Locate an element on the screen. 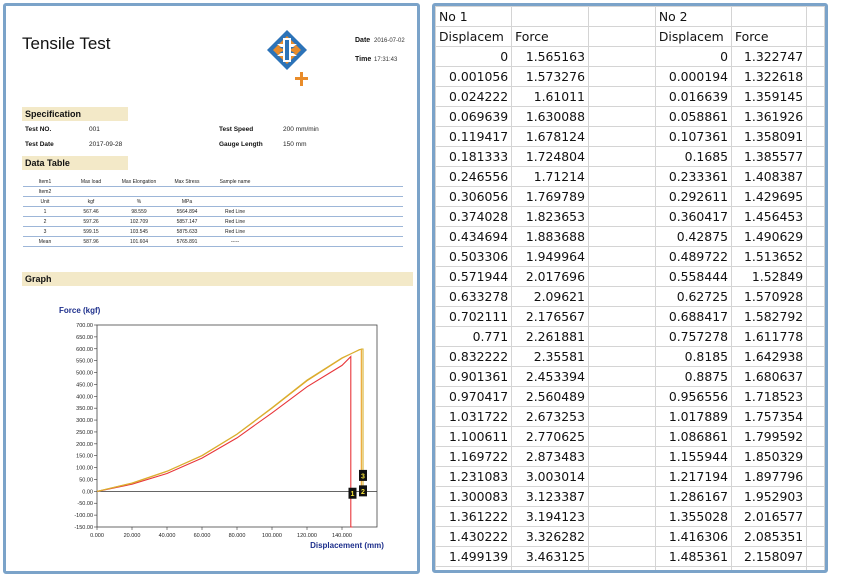 This screenshot has height=578, width=842. sheet-cell: 0.119417 is located at coordinates (474, 136).